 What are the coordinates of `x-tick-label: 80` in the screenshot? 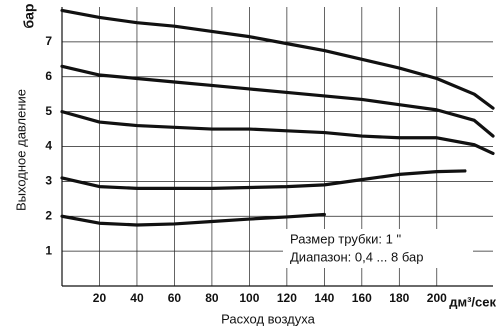 It's located at (212, 298).